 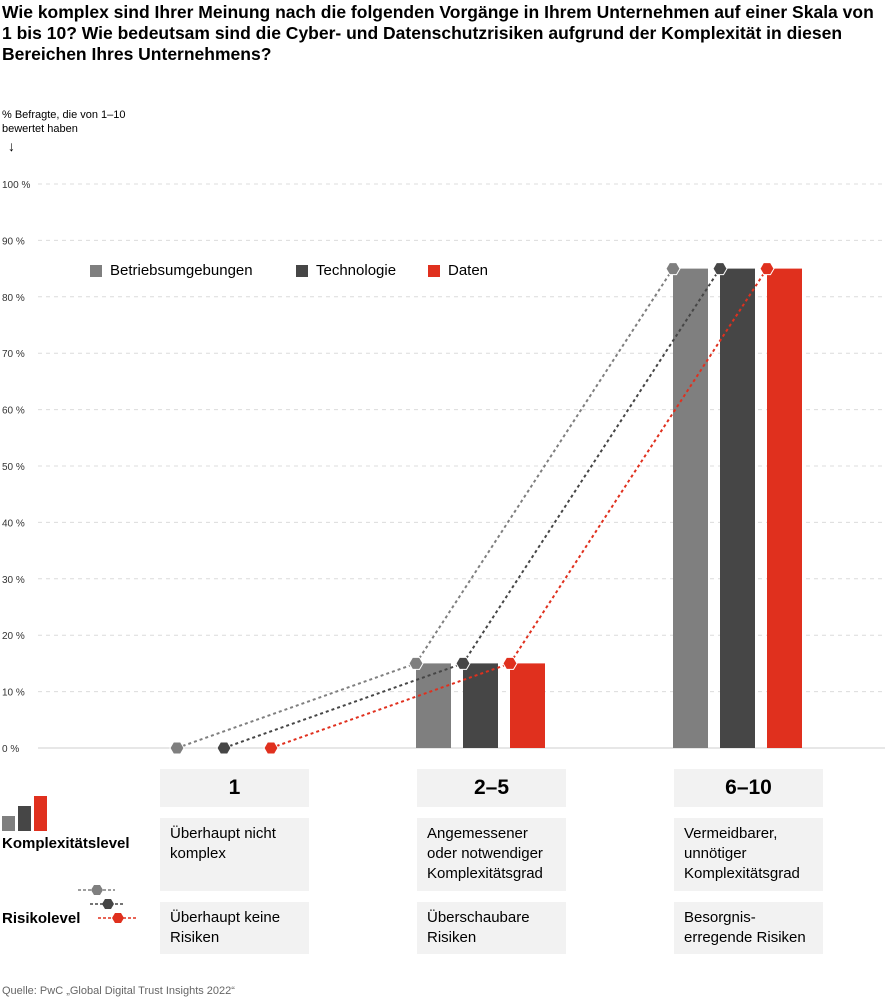 I want to click on complexity-description: Vermeidbarer, unnötiger Komplexitätsgrad, so click(x=748, y=854).